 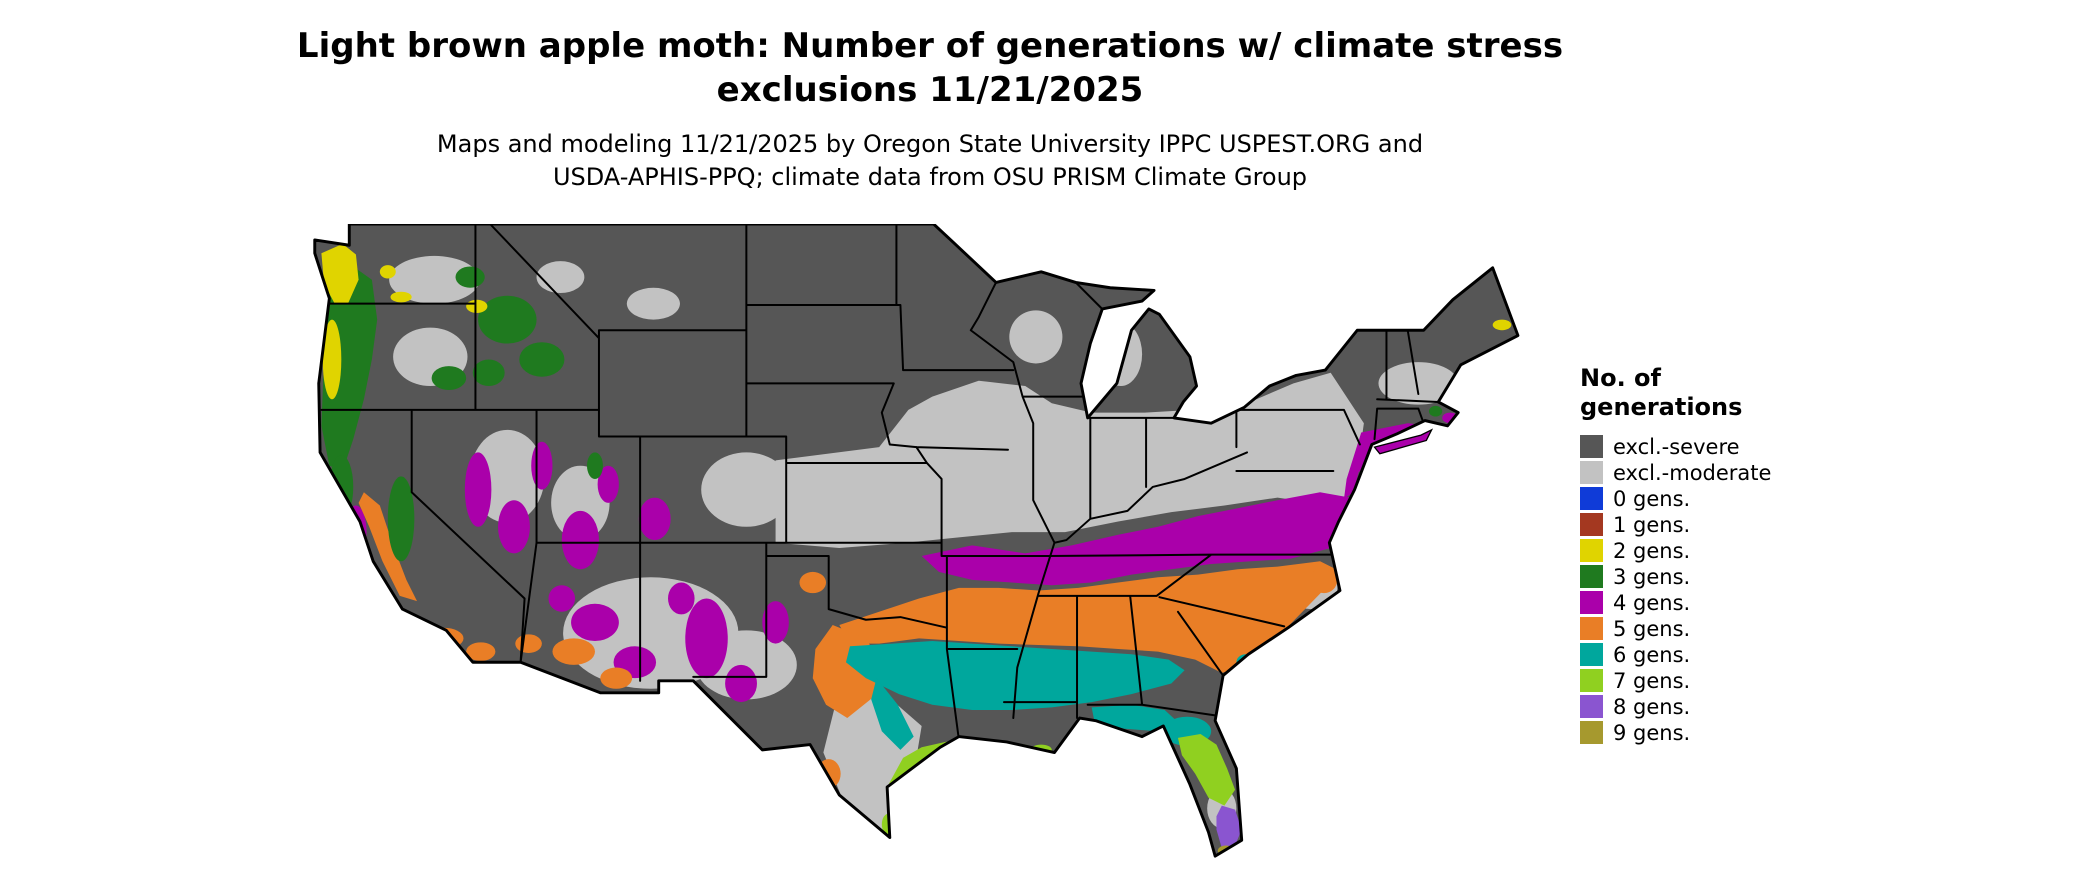 I want to click on legend-item: excl.-moderate, so click(x=1675, y=473).